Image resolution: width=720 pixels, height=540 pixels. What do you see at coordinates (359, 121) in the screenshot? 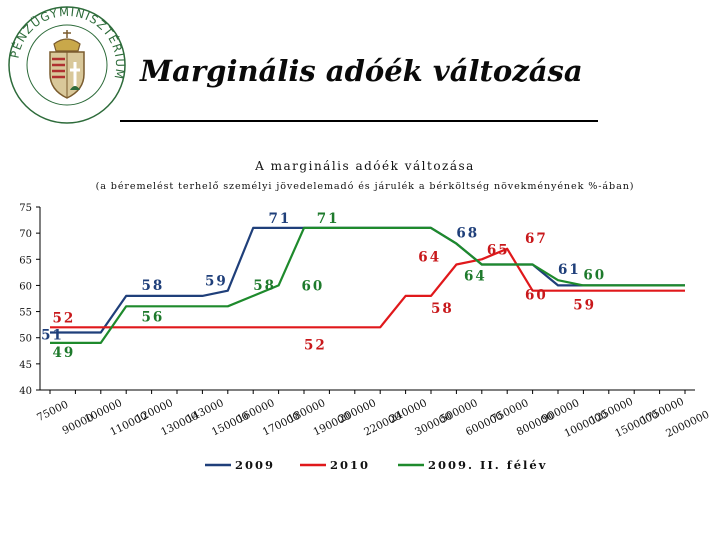
I see `title-divider` at bounding box center [359, 121].